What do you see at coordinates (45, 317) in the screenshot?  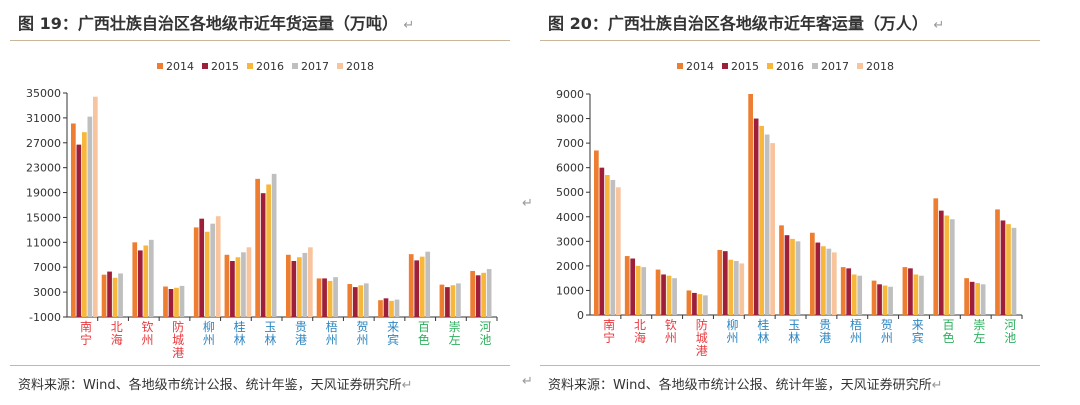 I see `y-tick-label: -1000` at bounding box center [45, 317].